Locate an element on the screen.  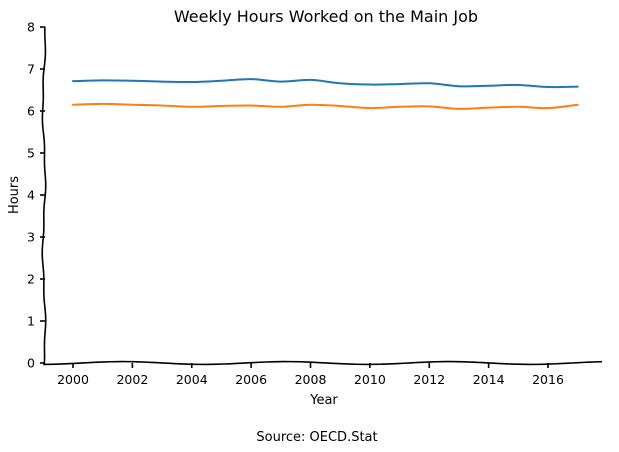
y-tick-label: 5 is located at coordinates (31, 153).